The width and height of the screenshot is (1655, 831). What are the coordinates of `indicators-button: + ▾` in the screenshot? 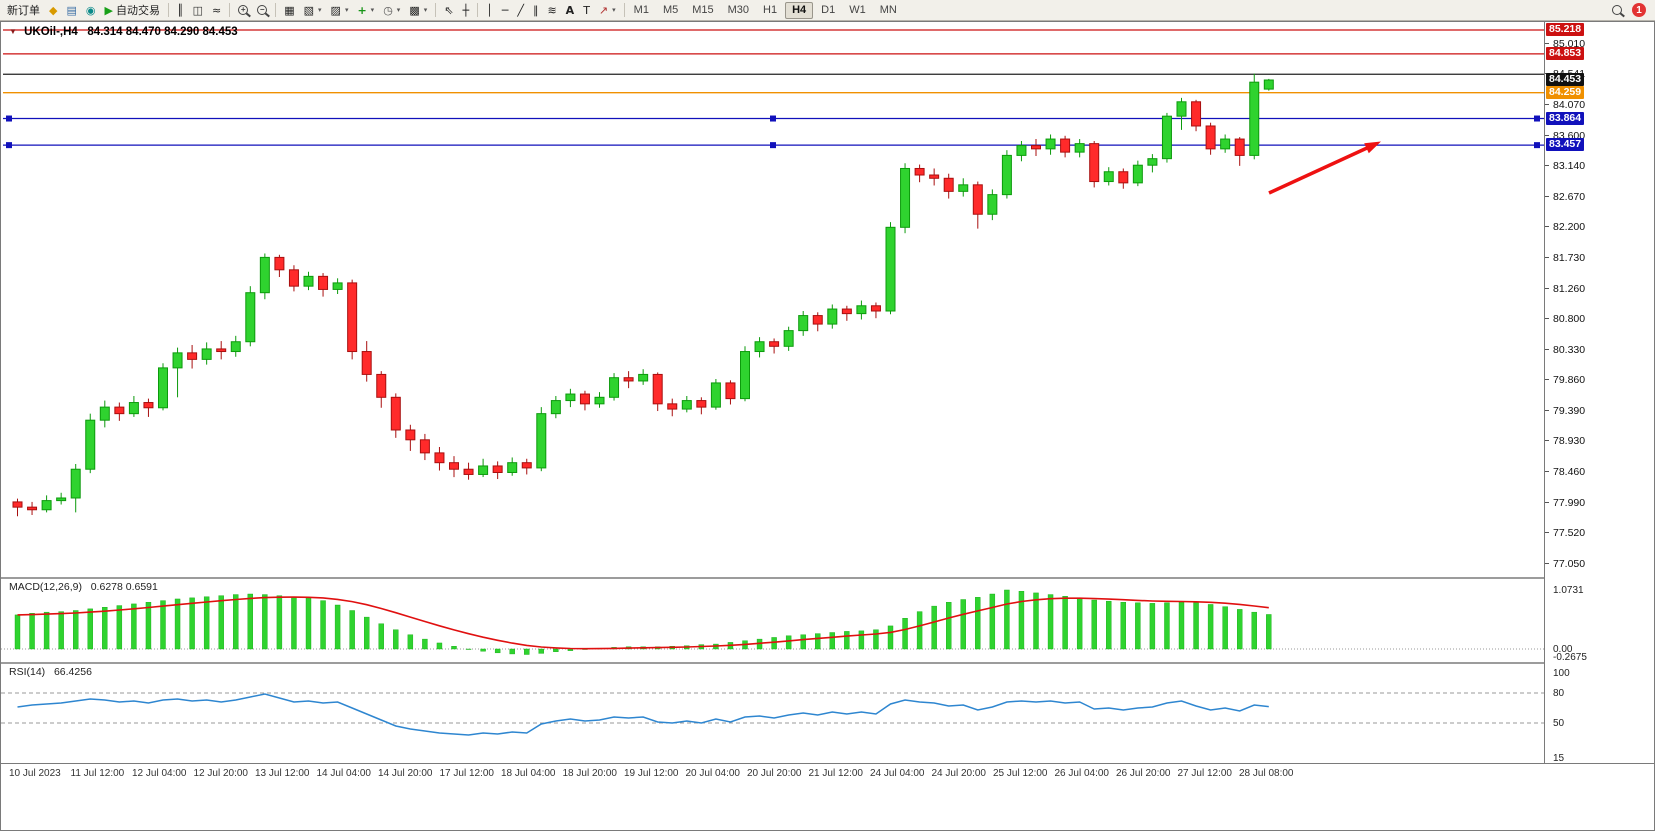 It's located at (365, 10).